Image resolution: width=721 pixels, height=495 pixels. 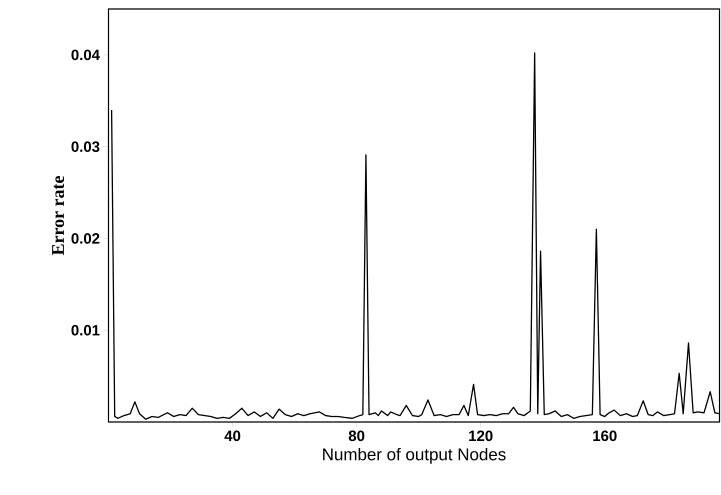 What do you see at coordinates (85, 238) in the screenshot?
I see `y-tick-label: 0.02` at bounding box center [85, 238].